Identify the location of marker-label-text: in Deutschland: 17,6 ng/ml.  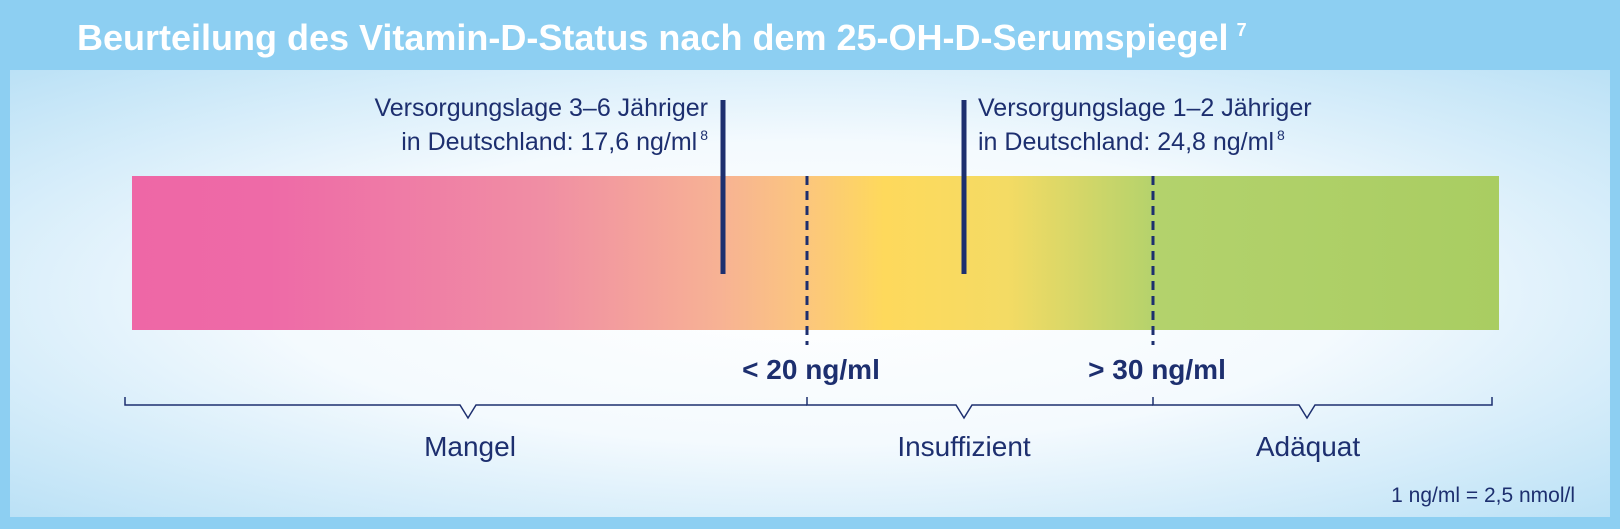
(549, 142).